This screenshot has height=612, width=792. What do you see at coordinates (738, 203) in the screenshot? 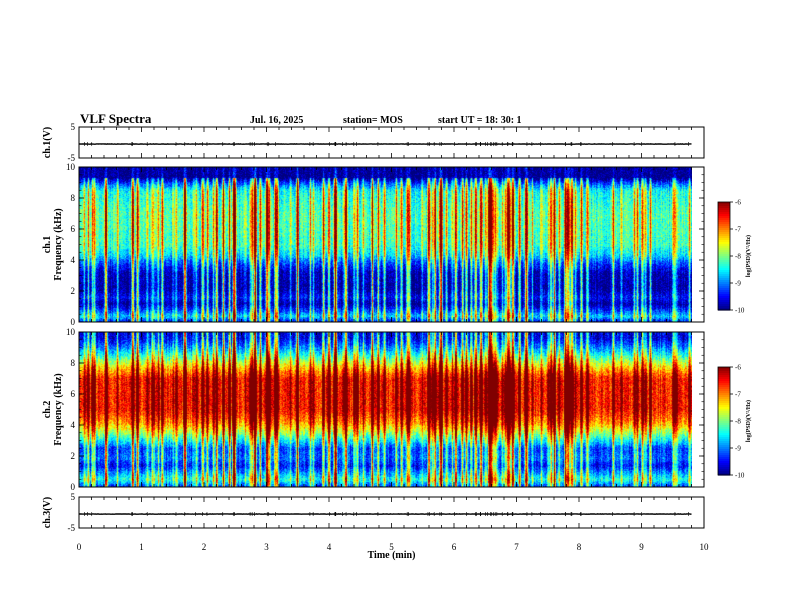
I see `colorbar-tick-label: -6` at bounding box center [738, 203].